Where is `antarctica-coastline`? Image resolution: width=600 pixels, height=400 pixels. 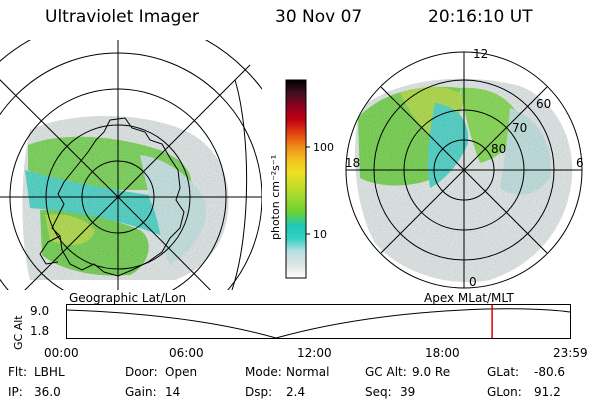
antarctica-coastline is located at coordinates (118, 197).